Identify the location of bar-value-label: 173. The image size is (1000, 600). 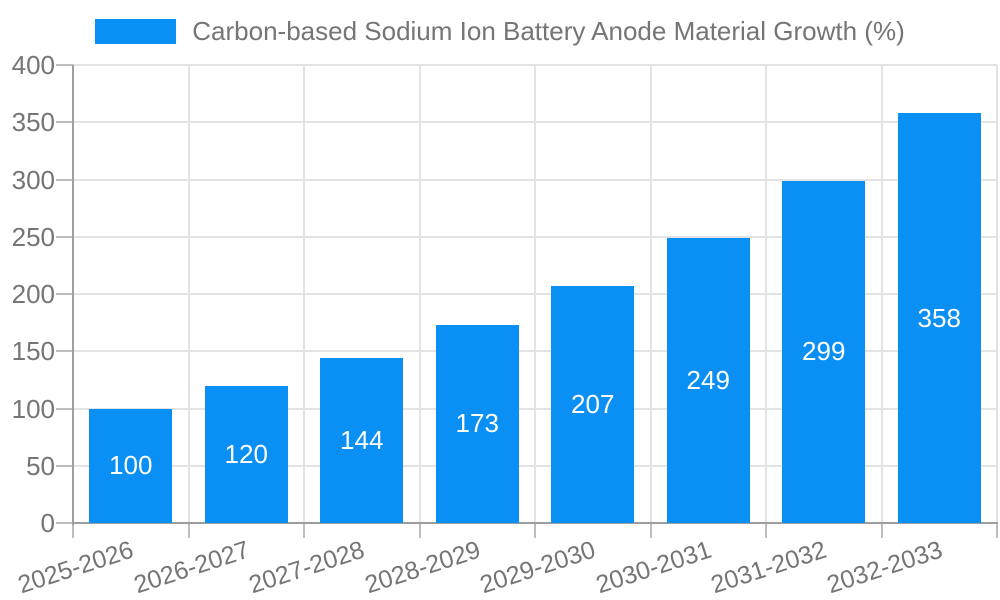
(477, 423).